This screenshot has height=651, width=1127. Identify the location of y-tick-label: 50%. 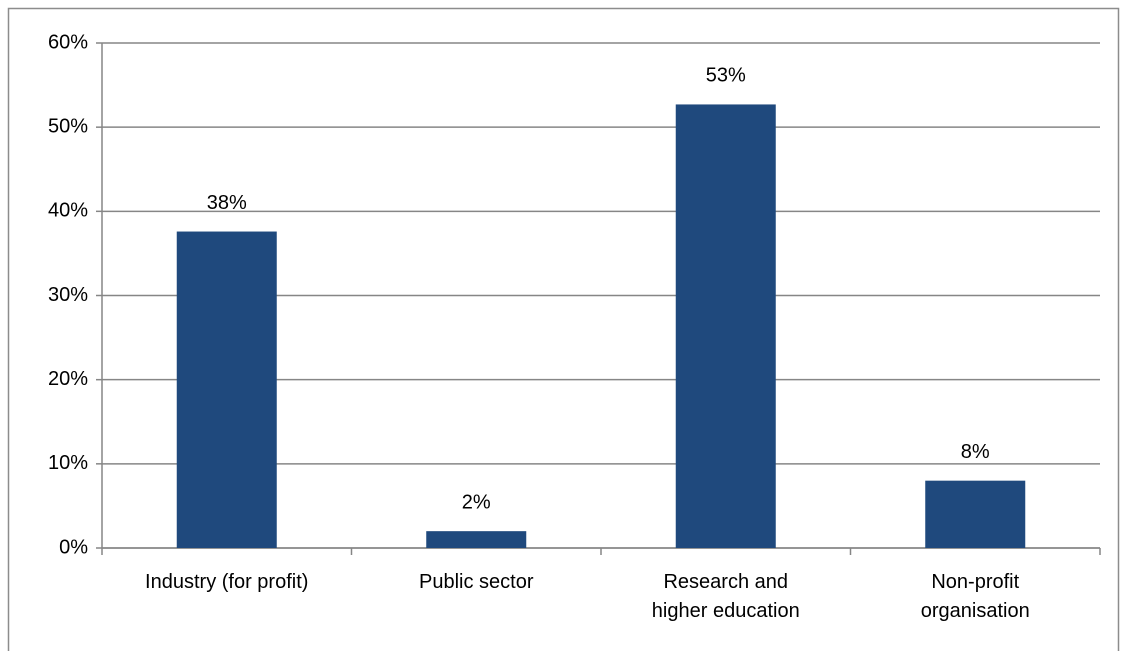
(68, 126).